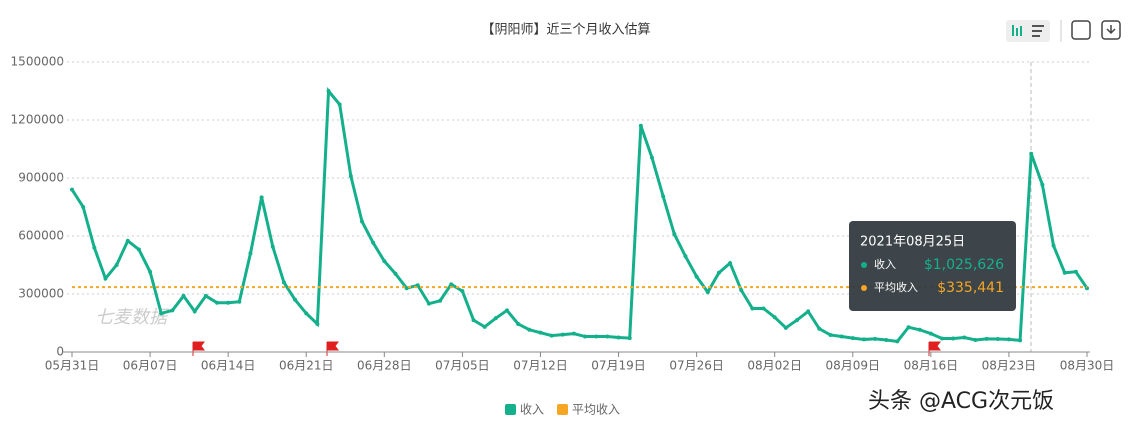  I want to click on download-icon, so click(1111, 30).